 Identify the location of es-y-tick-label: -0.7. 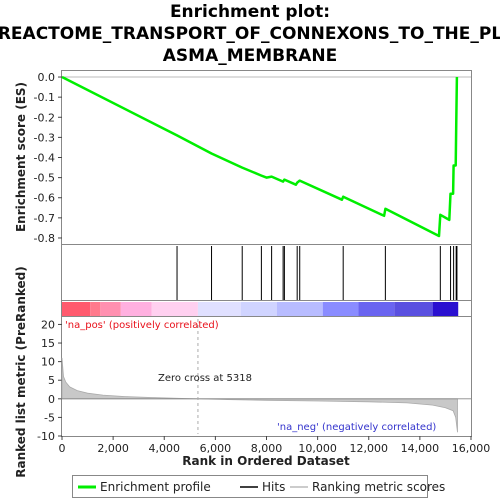
(44, 218).